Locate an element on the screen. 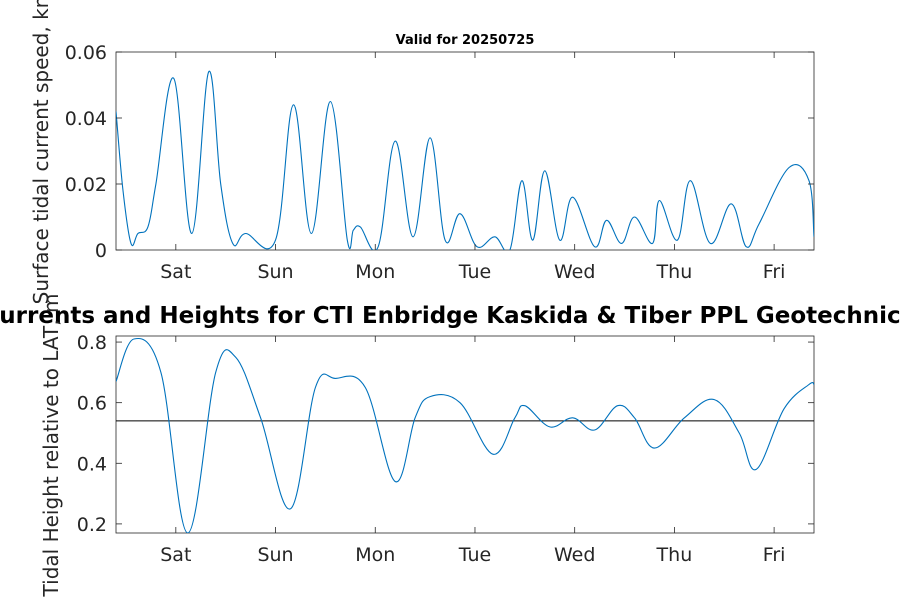 The image size is (900, 600). y-tick-label: 0.4 is located at coordinates (92, 464).